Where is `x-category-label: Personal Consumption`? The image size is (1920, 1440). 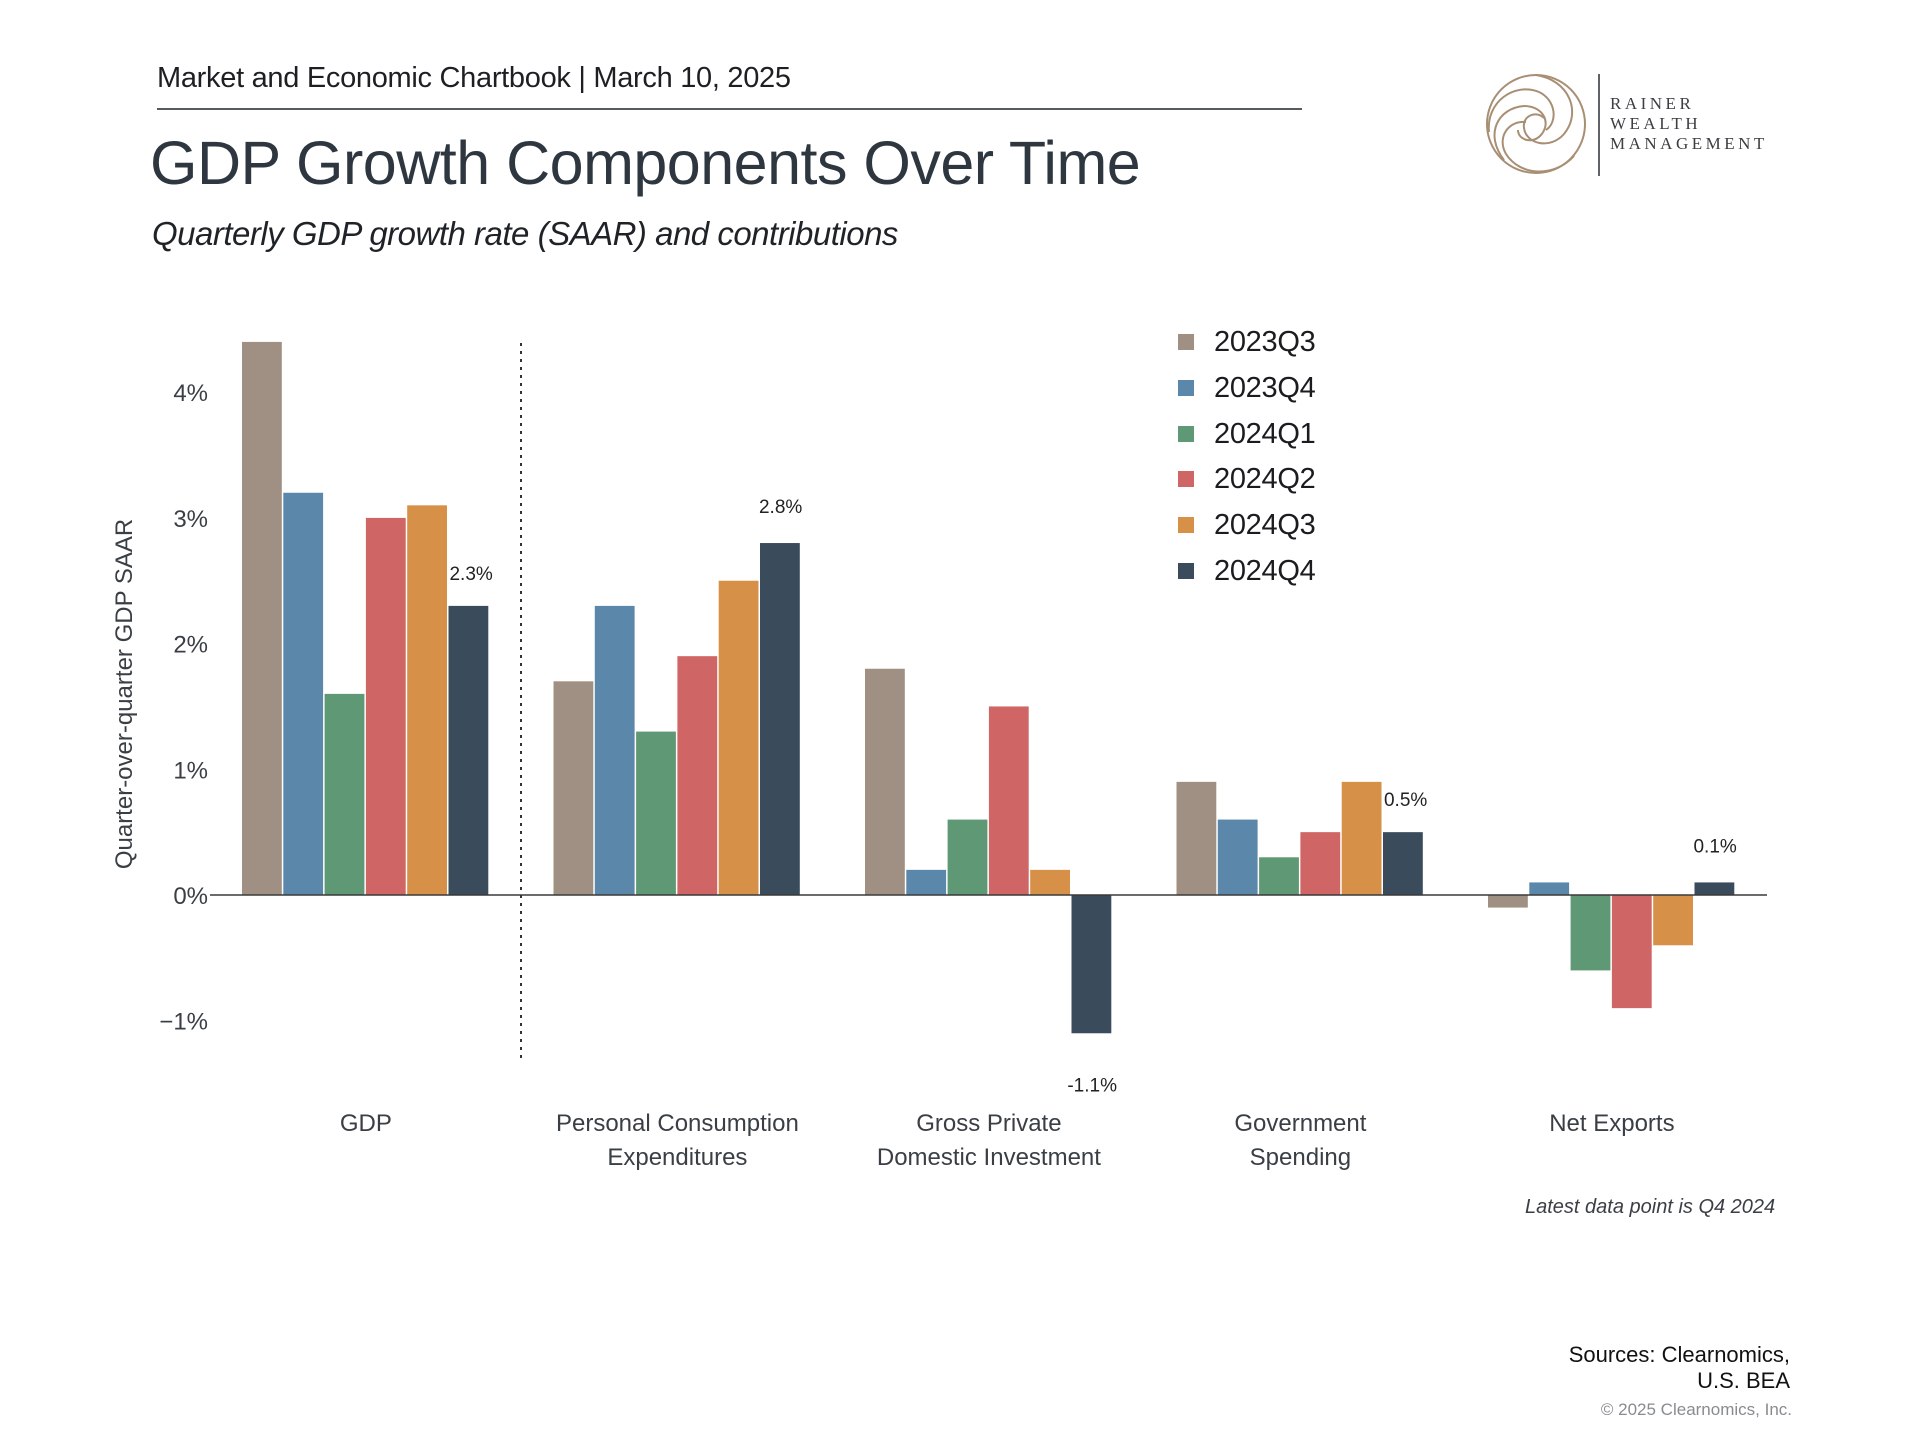
x-category-label: Personal Consumption is located at coordinates (677, 1123).